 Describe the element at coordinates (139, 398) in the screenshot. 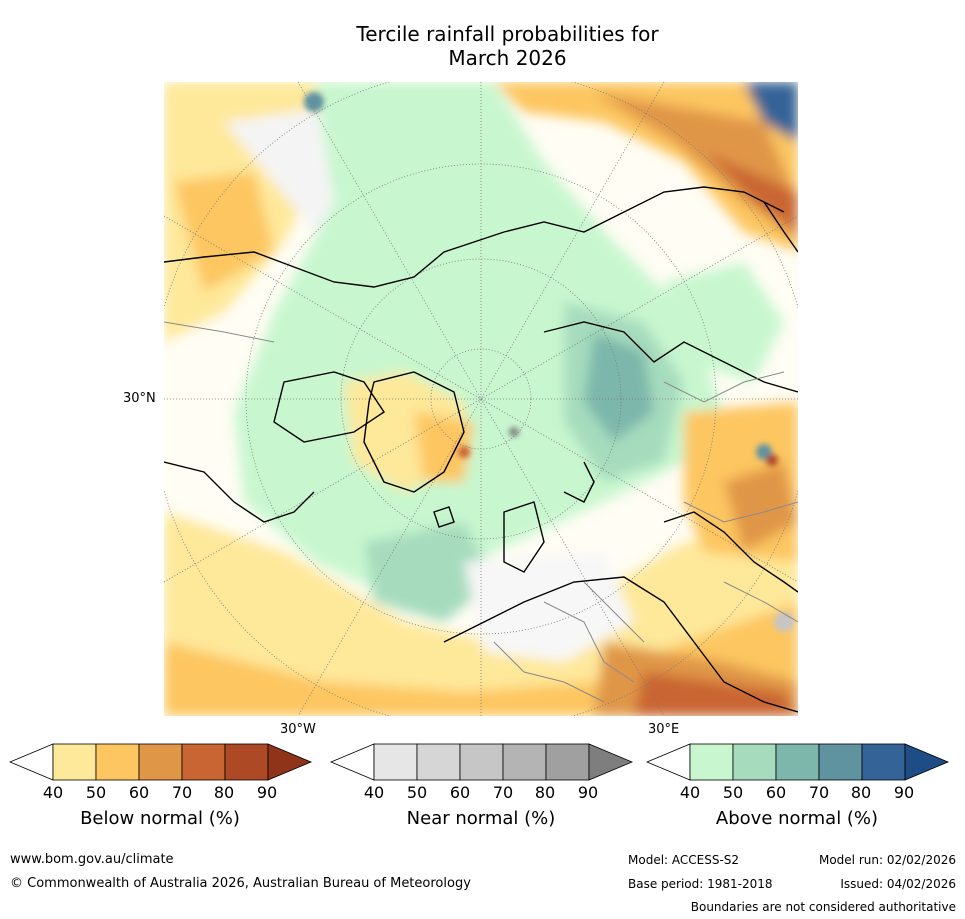

I see `lat-label-30n: 30°N` at that location.